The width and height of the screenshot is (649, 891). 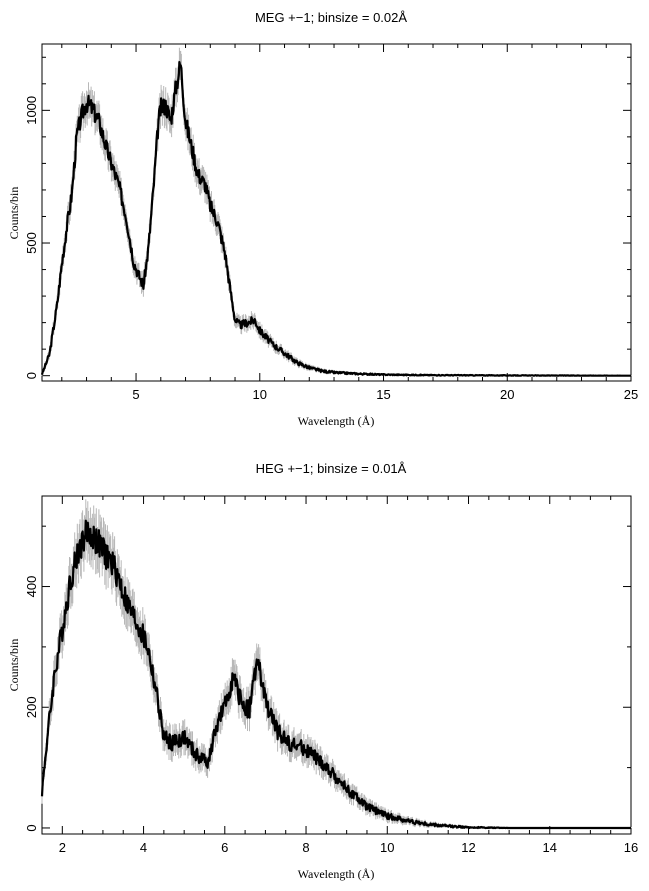 I want to click on meg-title: MEG +−1; binsize = 0.02Å, so click(x=331, y=17).